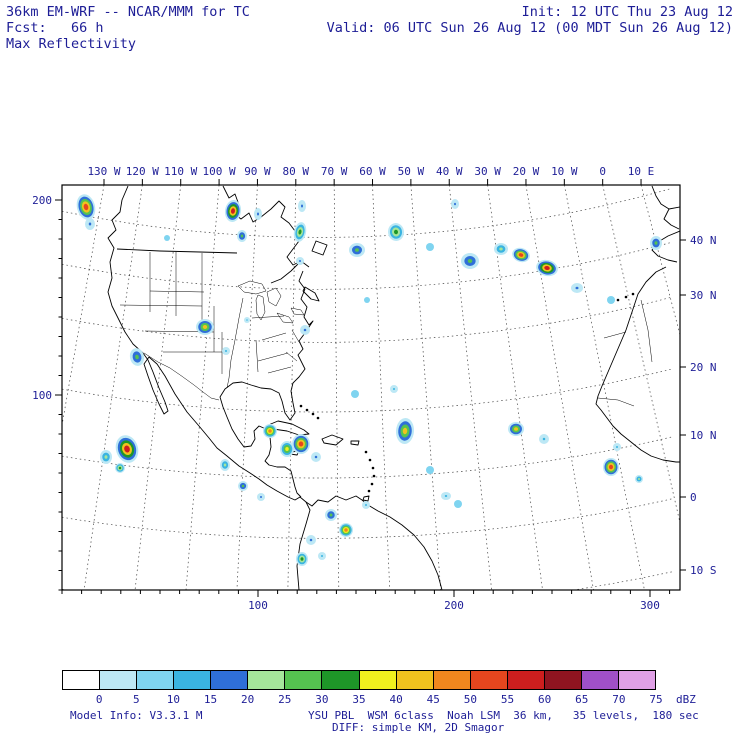  Describe the element at coordinates (449, 171) in the screenshot. I see `top-axis-label: 40 W` at that location.